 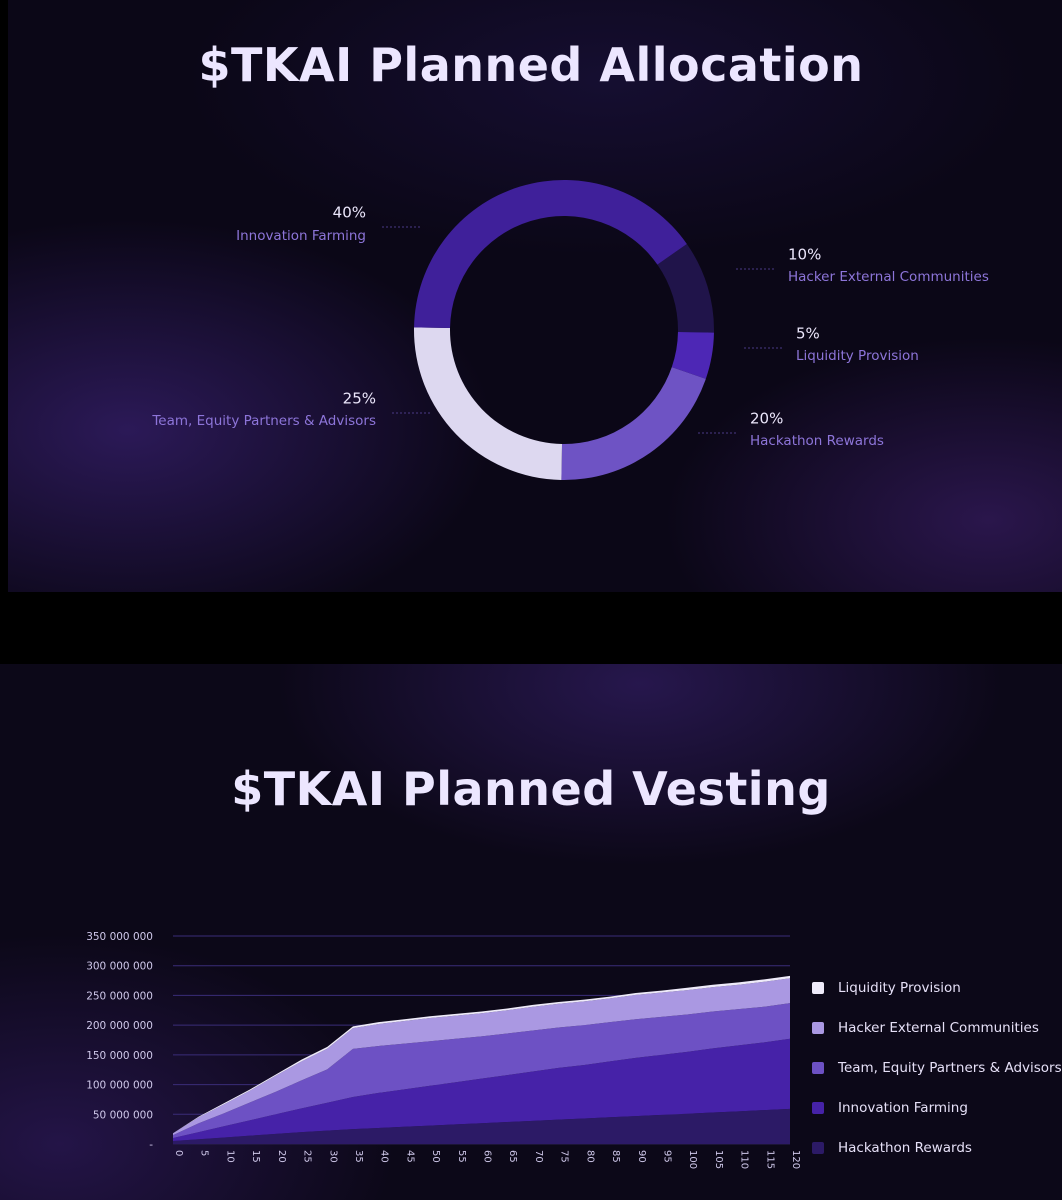 What do you see at coordinates (178, 1153) in the screenshot?
I see `x-tick-label: 0` at bounding box center [178, 1153].